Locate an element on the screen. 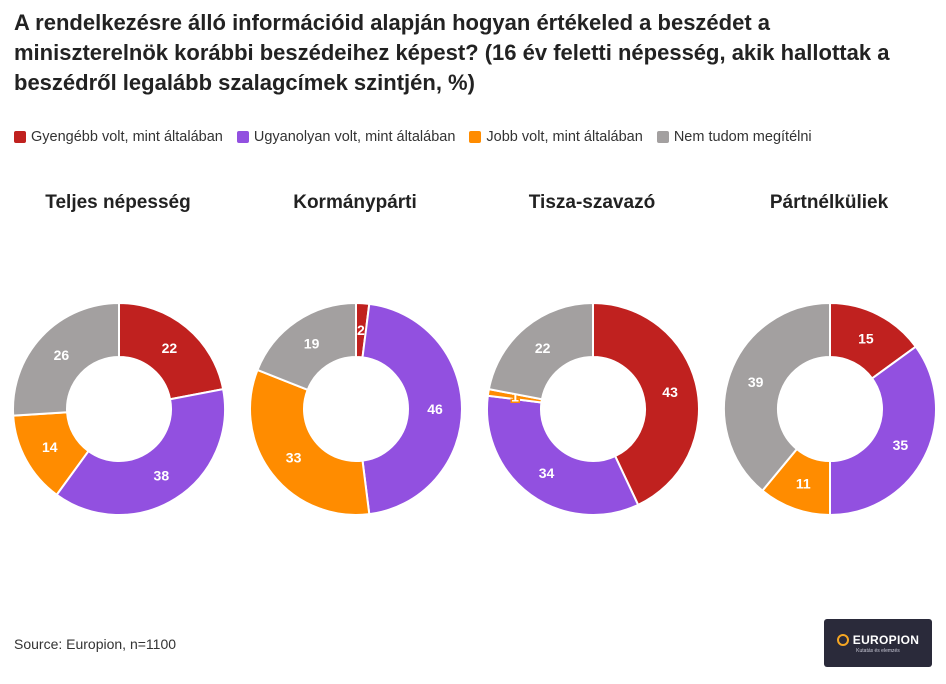  slice-value-label: 1 is located at coordinates (515, 397).